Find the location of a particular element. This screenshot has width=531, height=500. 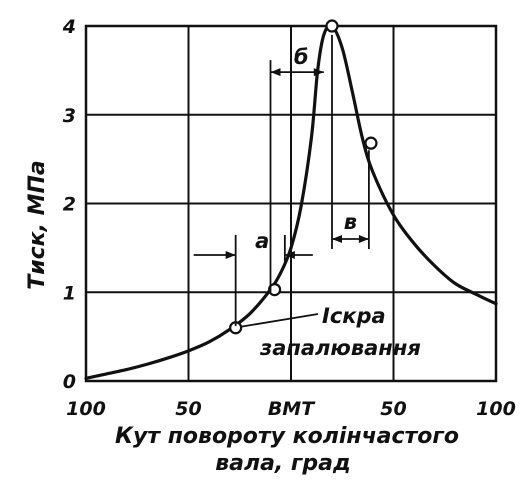

phase-v-right-arrowhead is located at coordinates (363, 239).